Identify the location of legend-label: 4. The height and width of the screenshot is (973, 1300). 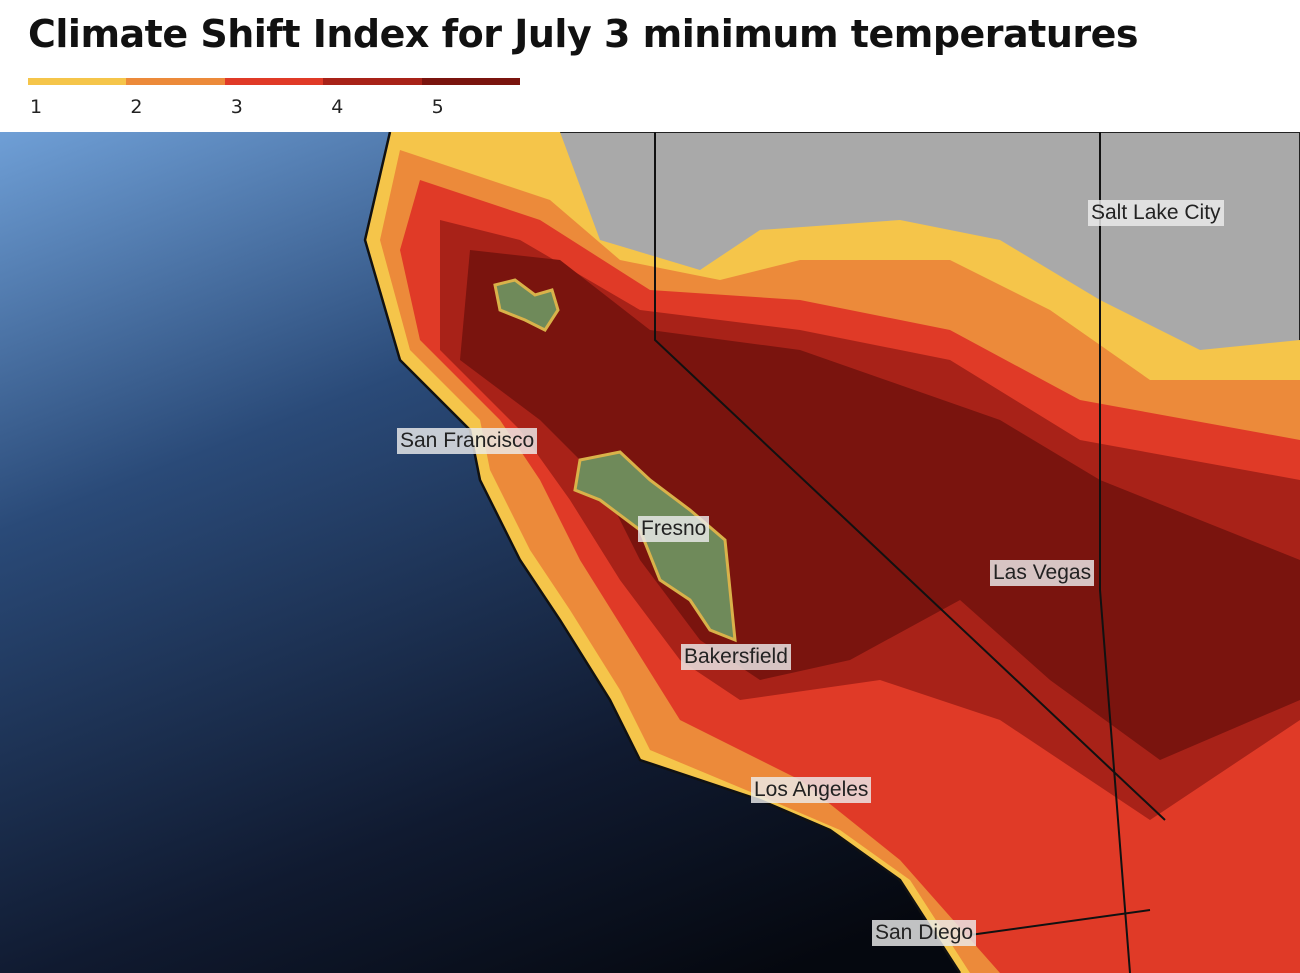
(337, 107).